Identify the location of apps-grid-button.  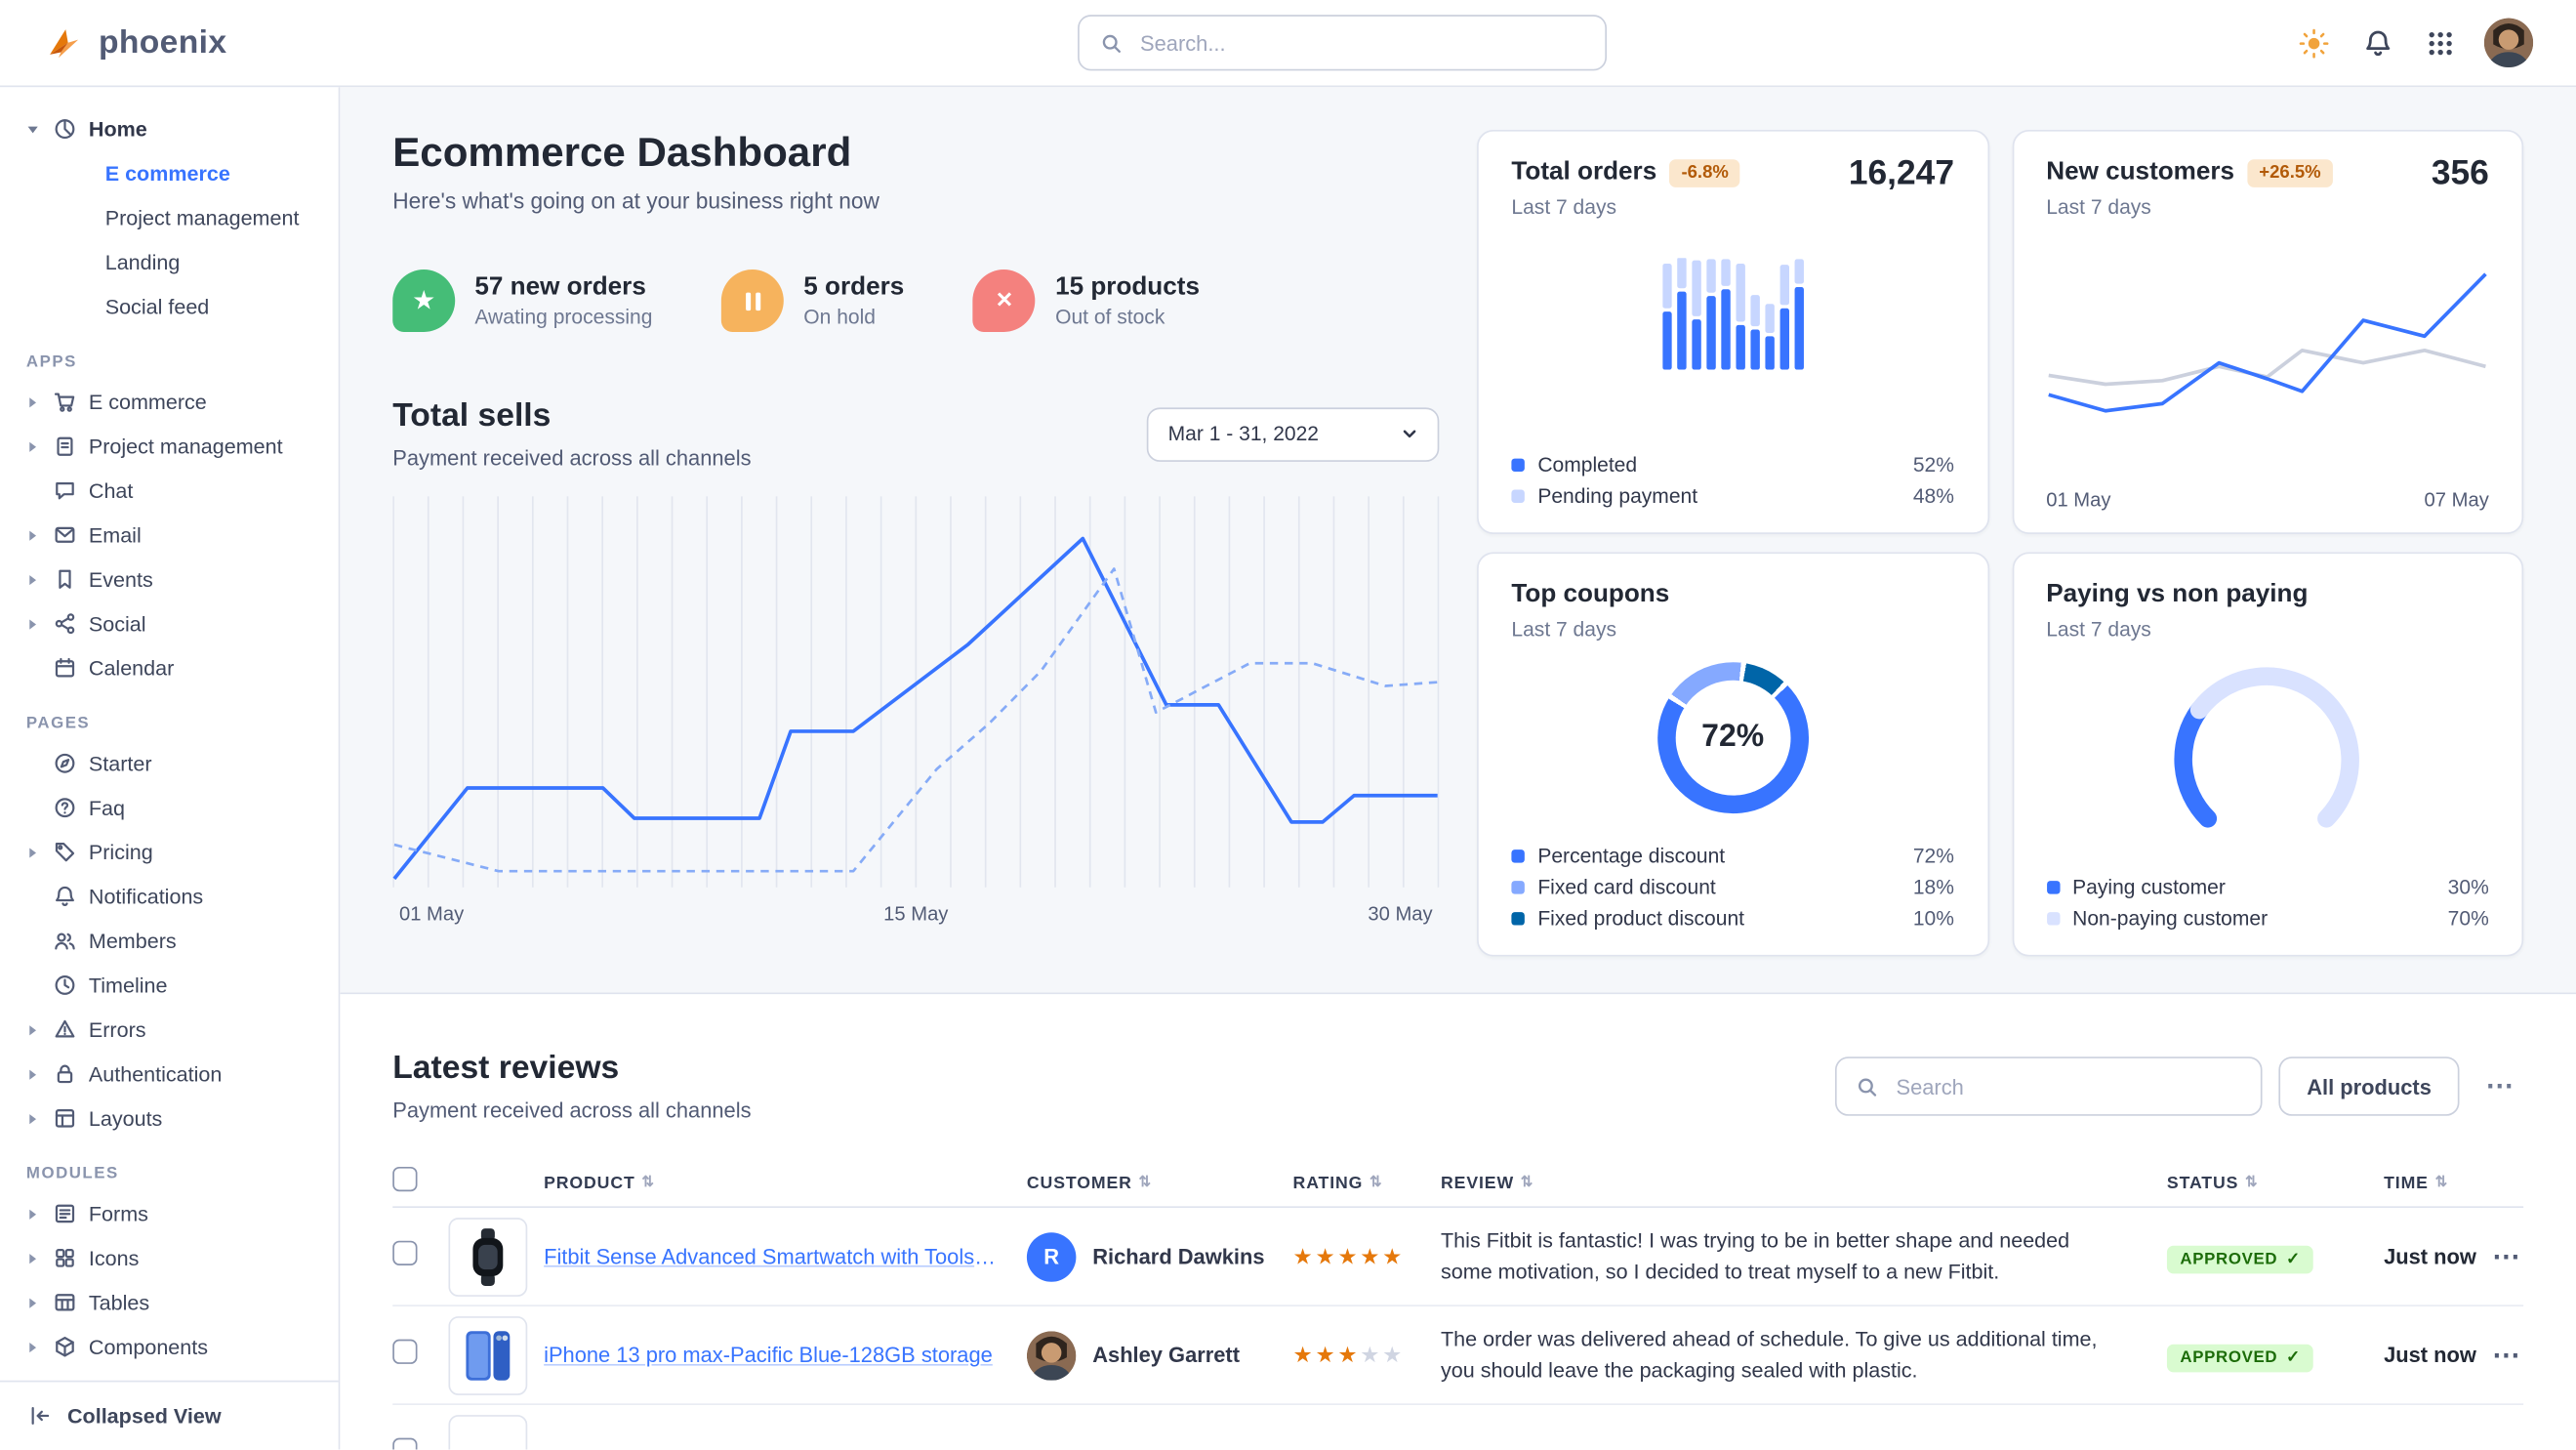
(2440, 42).